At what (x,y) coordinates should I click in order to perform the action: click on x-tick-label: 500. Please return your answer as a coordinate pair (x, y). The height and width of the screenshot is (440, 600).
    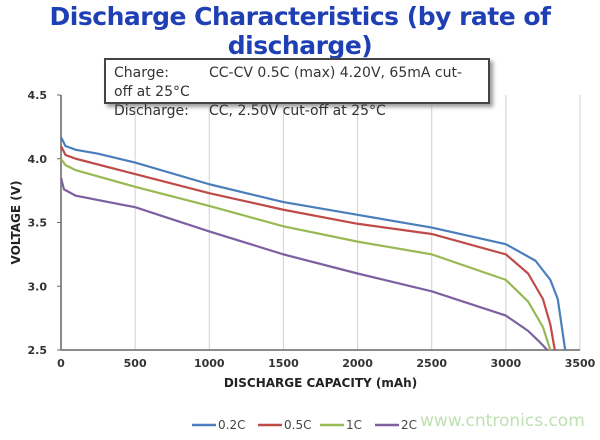
    Looking at the image, I should click on (135, 363).